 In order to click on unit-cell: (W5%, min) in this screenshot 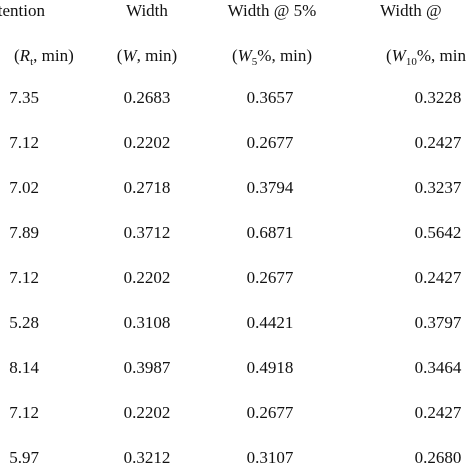, I will do `click(272, 57)`.